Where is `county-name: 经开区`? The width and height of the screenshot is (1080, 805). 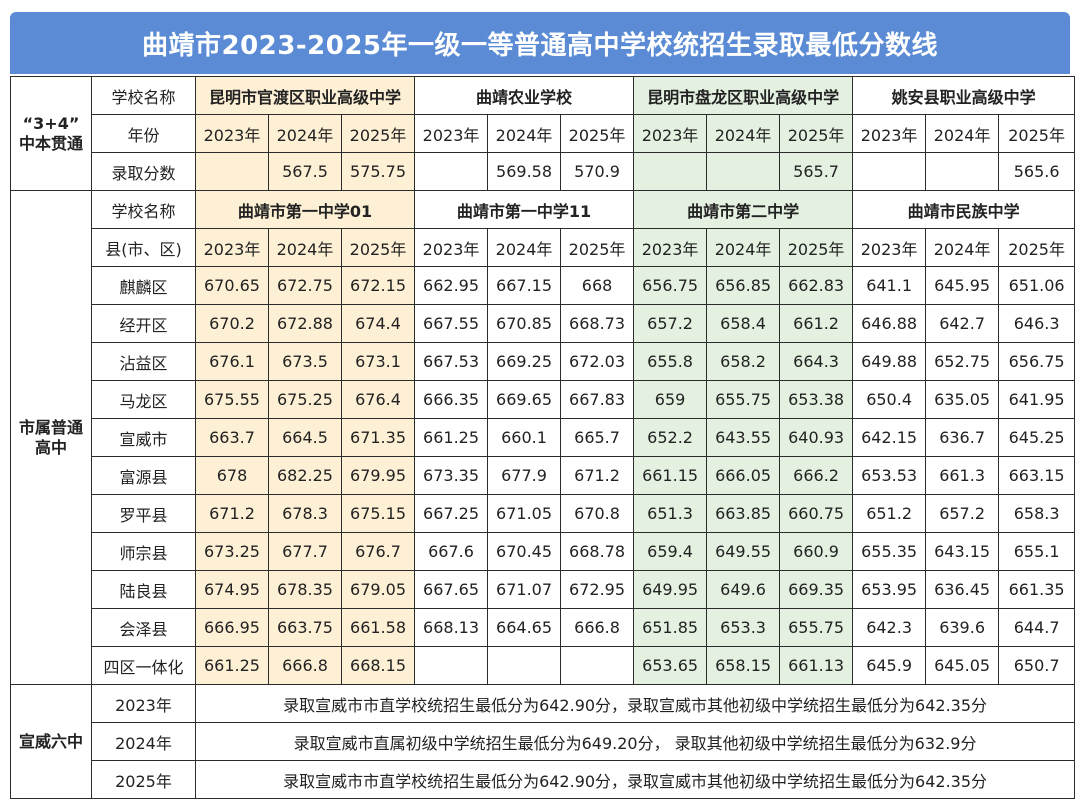
county-name: 经开区 is located at coordinates (143, 323).